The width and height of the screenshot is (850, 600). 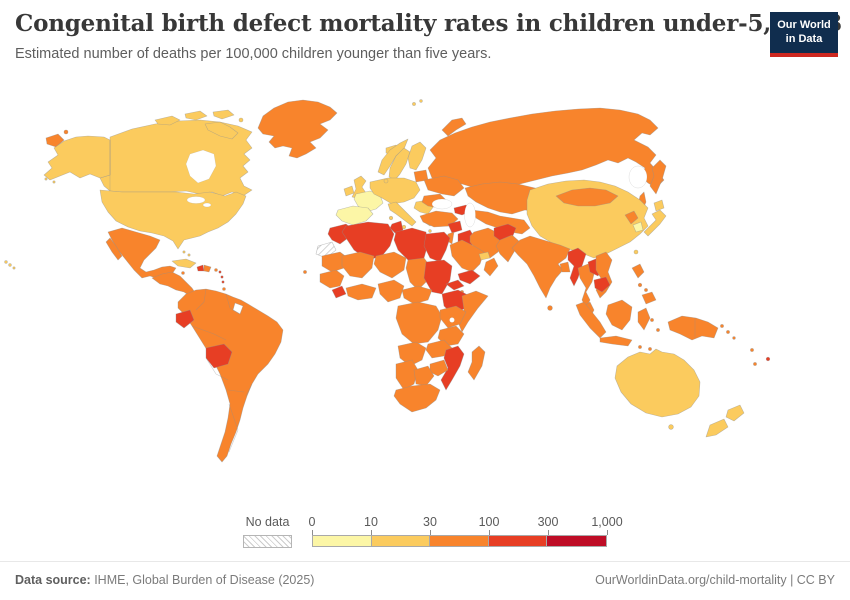 What do you see at coordinates (417, 295) in the screenshot?
I see `country-cameroon-car` at bounding box center [417, 295].